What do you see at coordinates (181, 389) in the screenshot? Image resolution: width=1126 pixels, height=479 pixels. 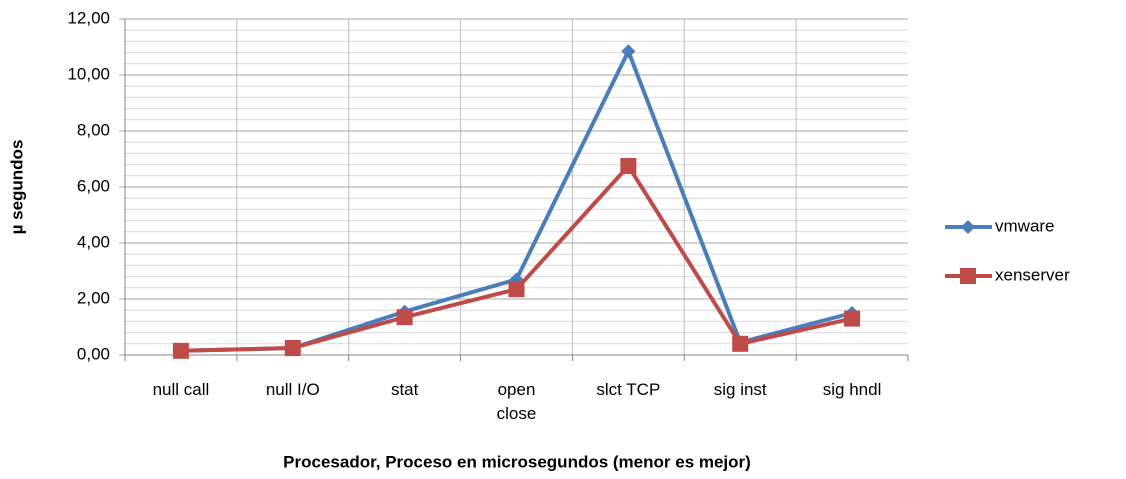 I see `x-tick-label: null call` at bounding box center [181, 389].